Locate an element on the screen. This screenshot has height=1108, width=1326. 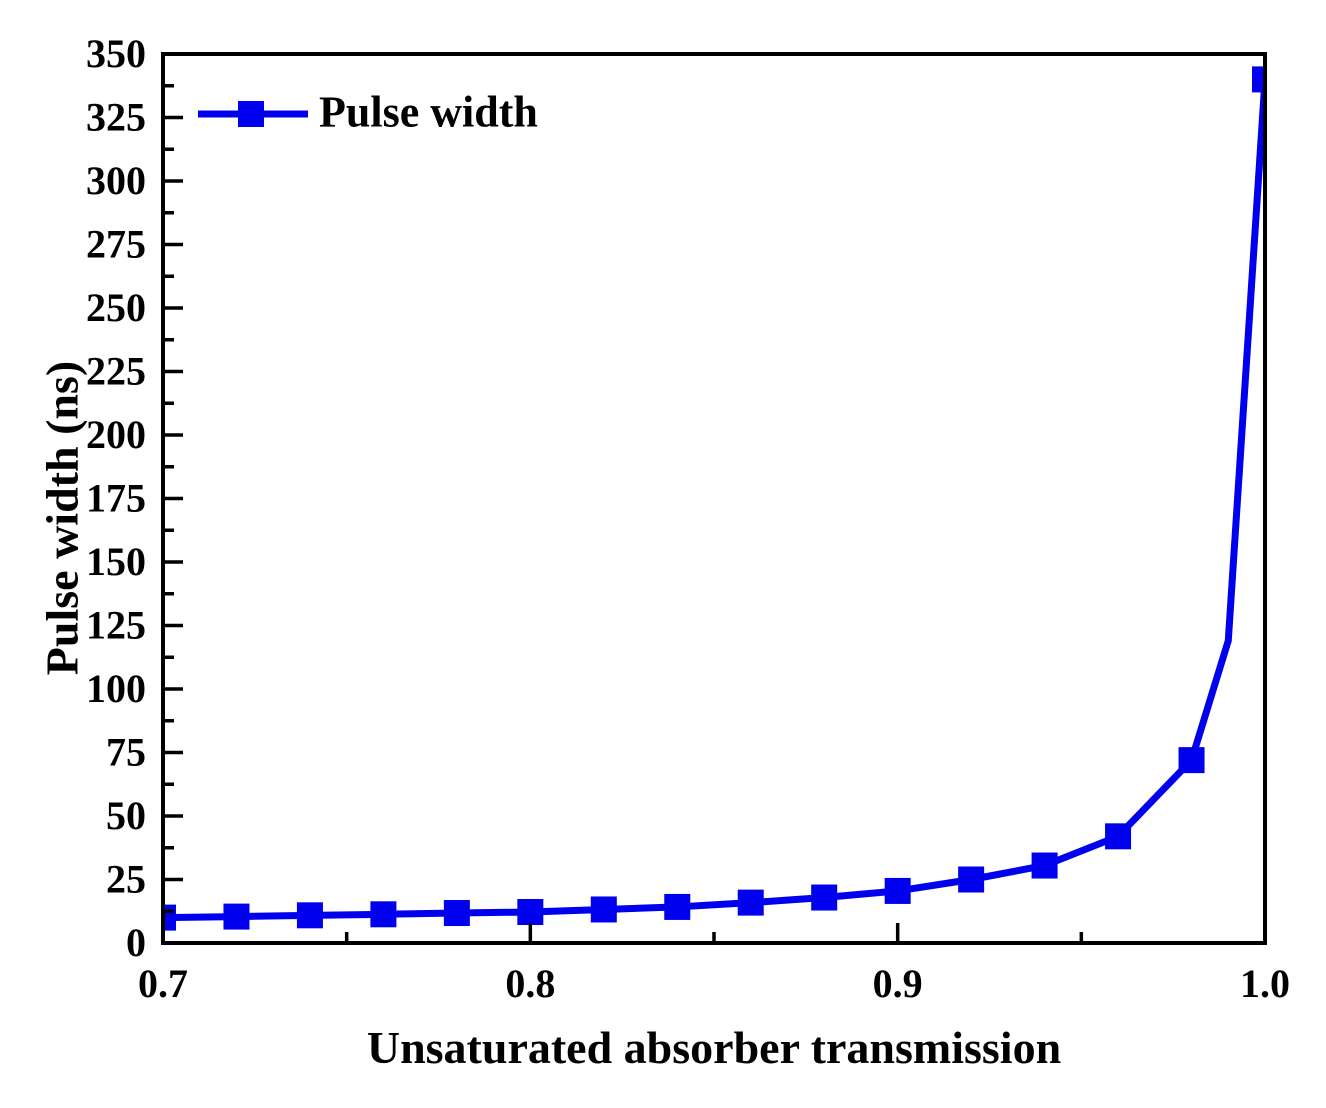
y-tick-label: 0 is located at coordinates (136, 942).